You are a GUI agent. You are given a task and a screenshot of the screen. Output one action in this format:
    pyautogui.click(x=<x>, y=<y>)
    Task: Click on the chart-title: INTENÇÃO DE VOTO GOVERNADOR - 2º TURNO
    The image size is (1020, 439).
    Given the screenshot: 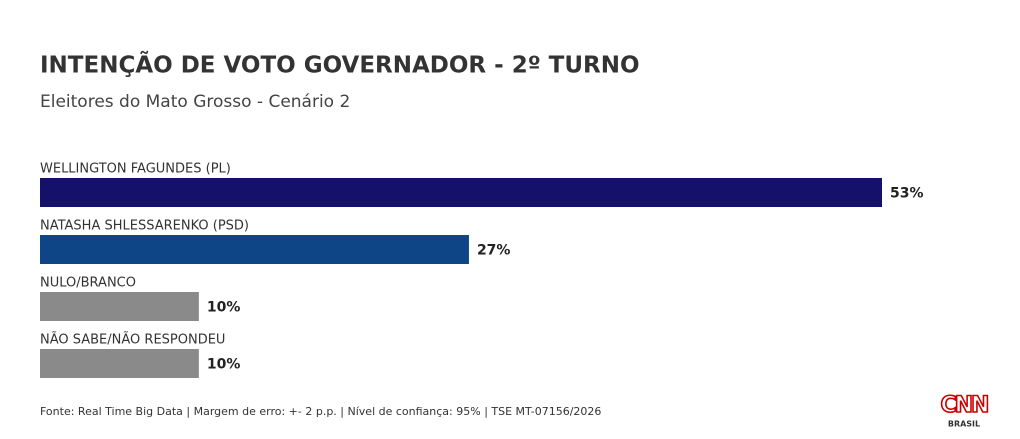 What is the action you would take?
    pyautogui.click(x=340, y=65)
    